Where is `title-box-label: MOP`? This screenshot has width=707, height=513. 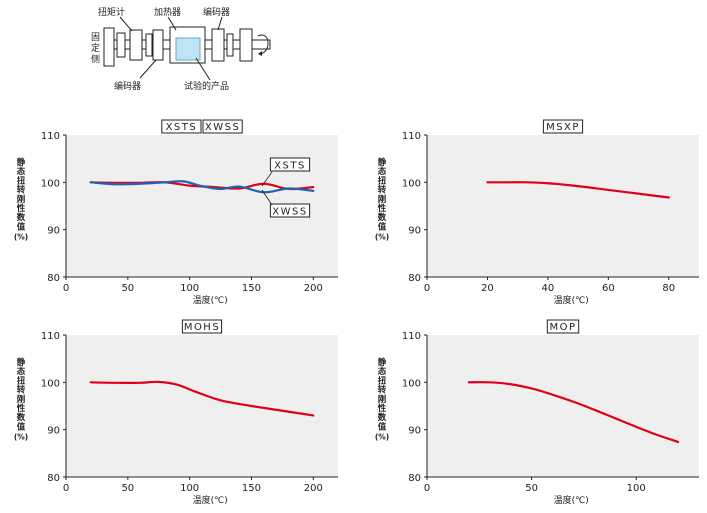
title-box-label: MOP is located at coordinates (562, 327).